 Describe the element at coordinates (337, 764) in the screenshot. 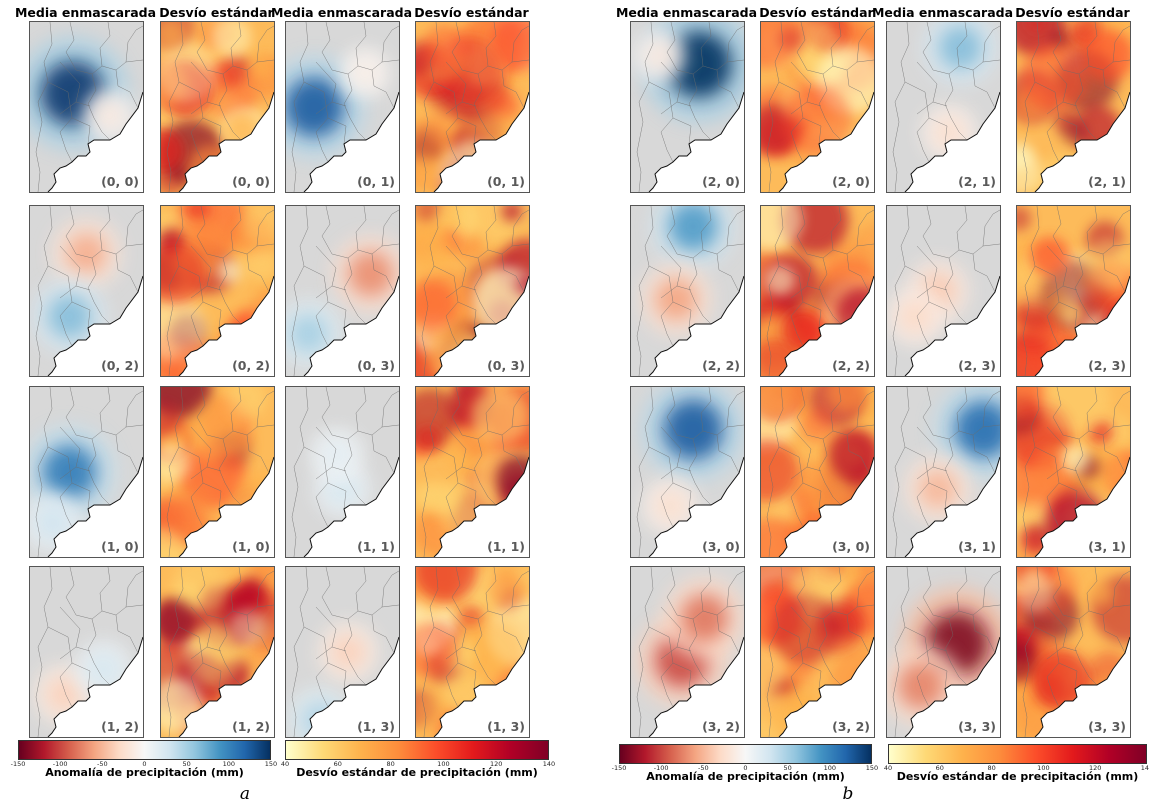

I see `colorbar-tick: 60` at that location.